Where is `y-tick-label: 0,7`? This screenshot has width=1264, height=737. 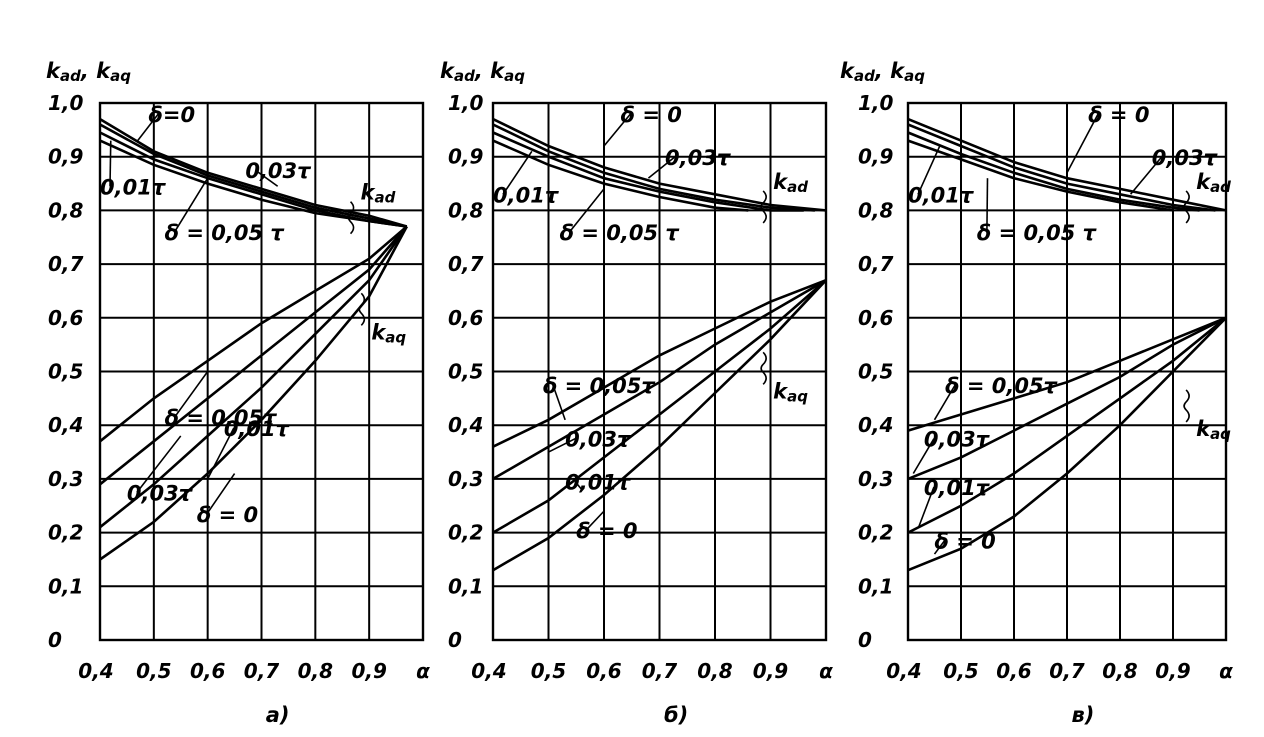
y-tick-label: 0,7 is located at coordinates (66, 264).